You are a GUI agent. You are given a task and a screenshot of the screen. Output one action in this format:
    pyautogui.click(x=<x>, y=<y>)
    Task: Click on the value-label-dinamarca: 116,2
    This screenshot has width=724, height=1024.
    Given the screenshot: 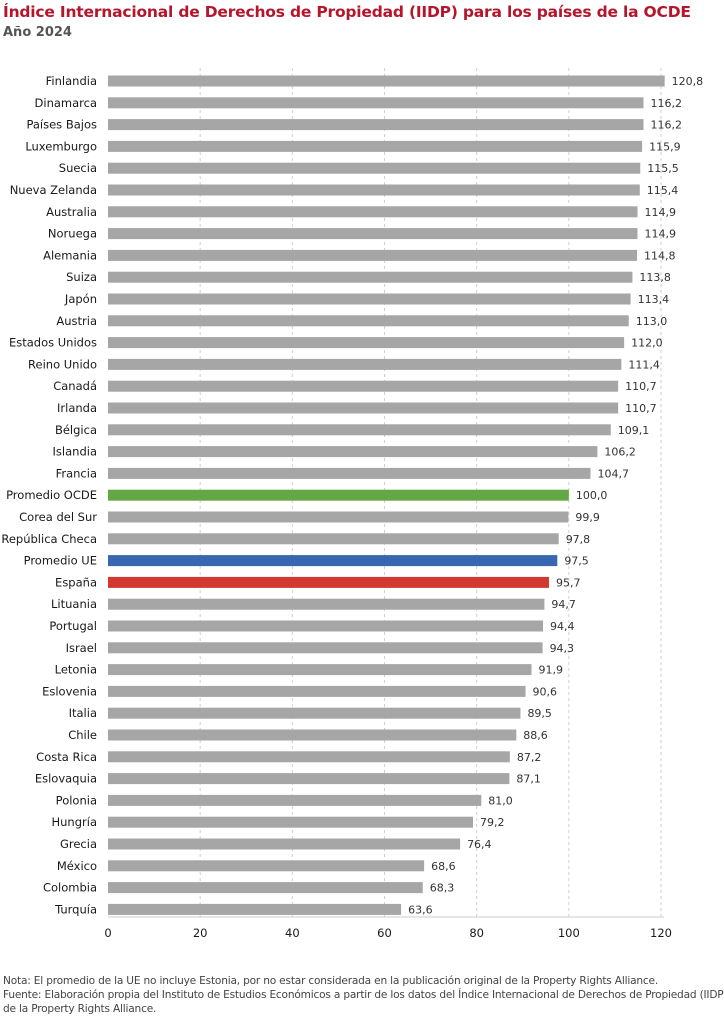 What is the action you would take?
    pyautogui.click(x=666, y=103)
    